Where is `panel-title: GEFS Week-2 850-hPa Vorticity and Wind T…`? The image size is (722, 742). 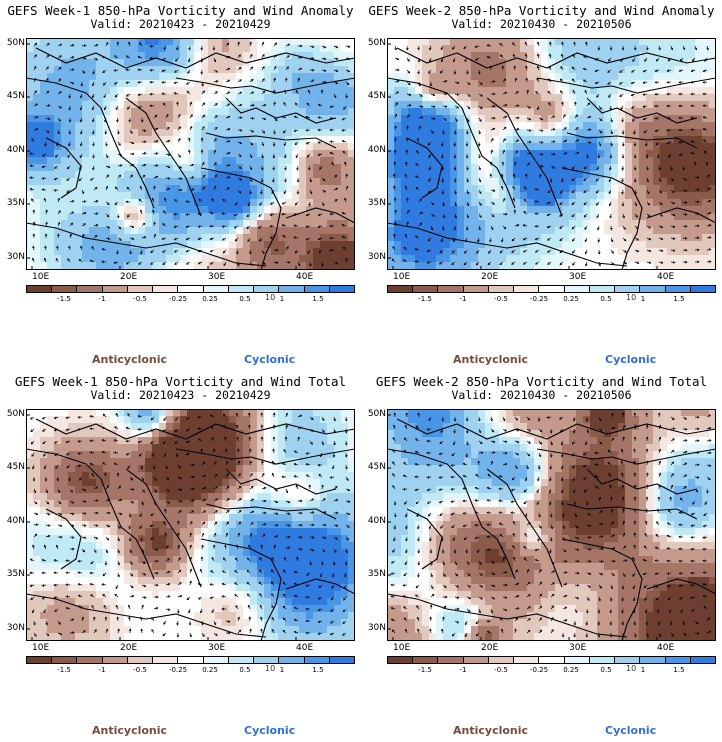
panel-title: GEFS Week-2 850-hPa Vorticity and Wind T… is located at coordinates (541, 381).